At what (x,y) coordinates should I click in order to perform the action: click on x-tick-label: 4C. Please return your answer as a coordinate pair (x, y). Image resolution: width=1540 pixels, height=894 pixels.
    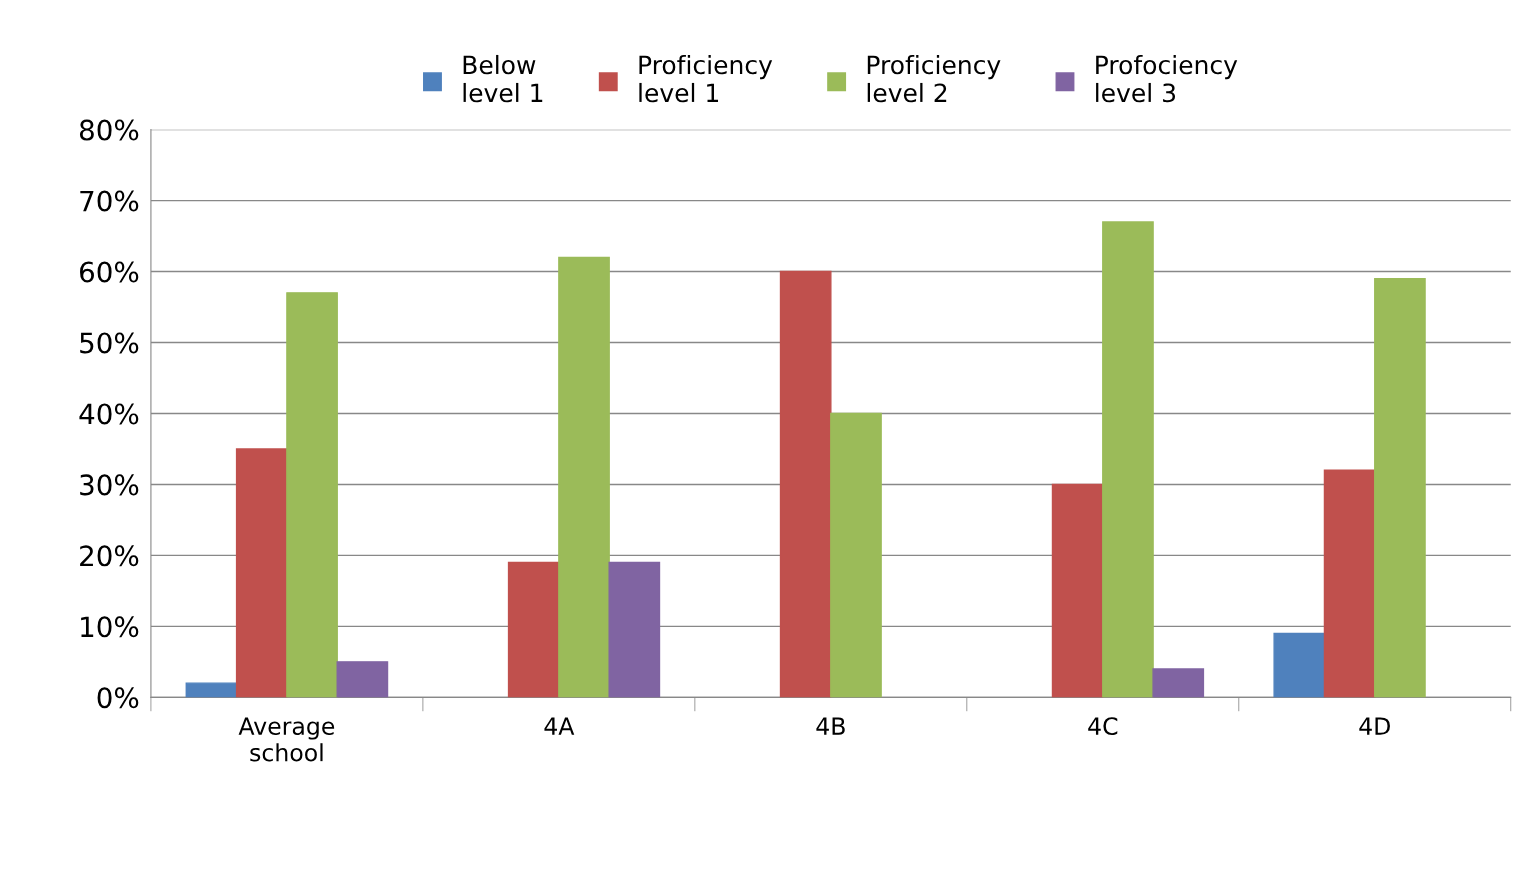
    Looking at the image, I should click on (1103, 726).